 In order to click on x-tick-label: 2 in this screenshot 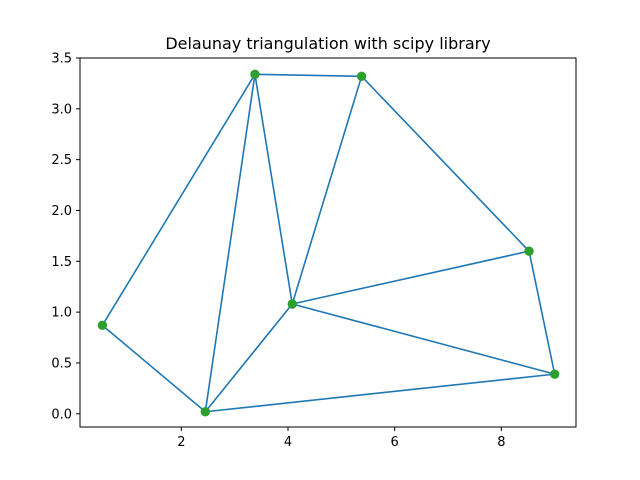, I will do `click(181, 442)`.